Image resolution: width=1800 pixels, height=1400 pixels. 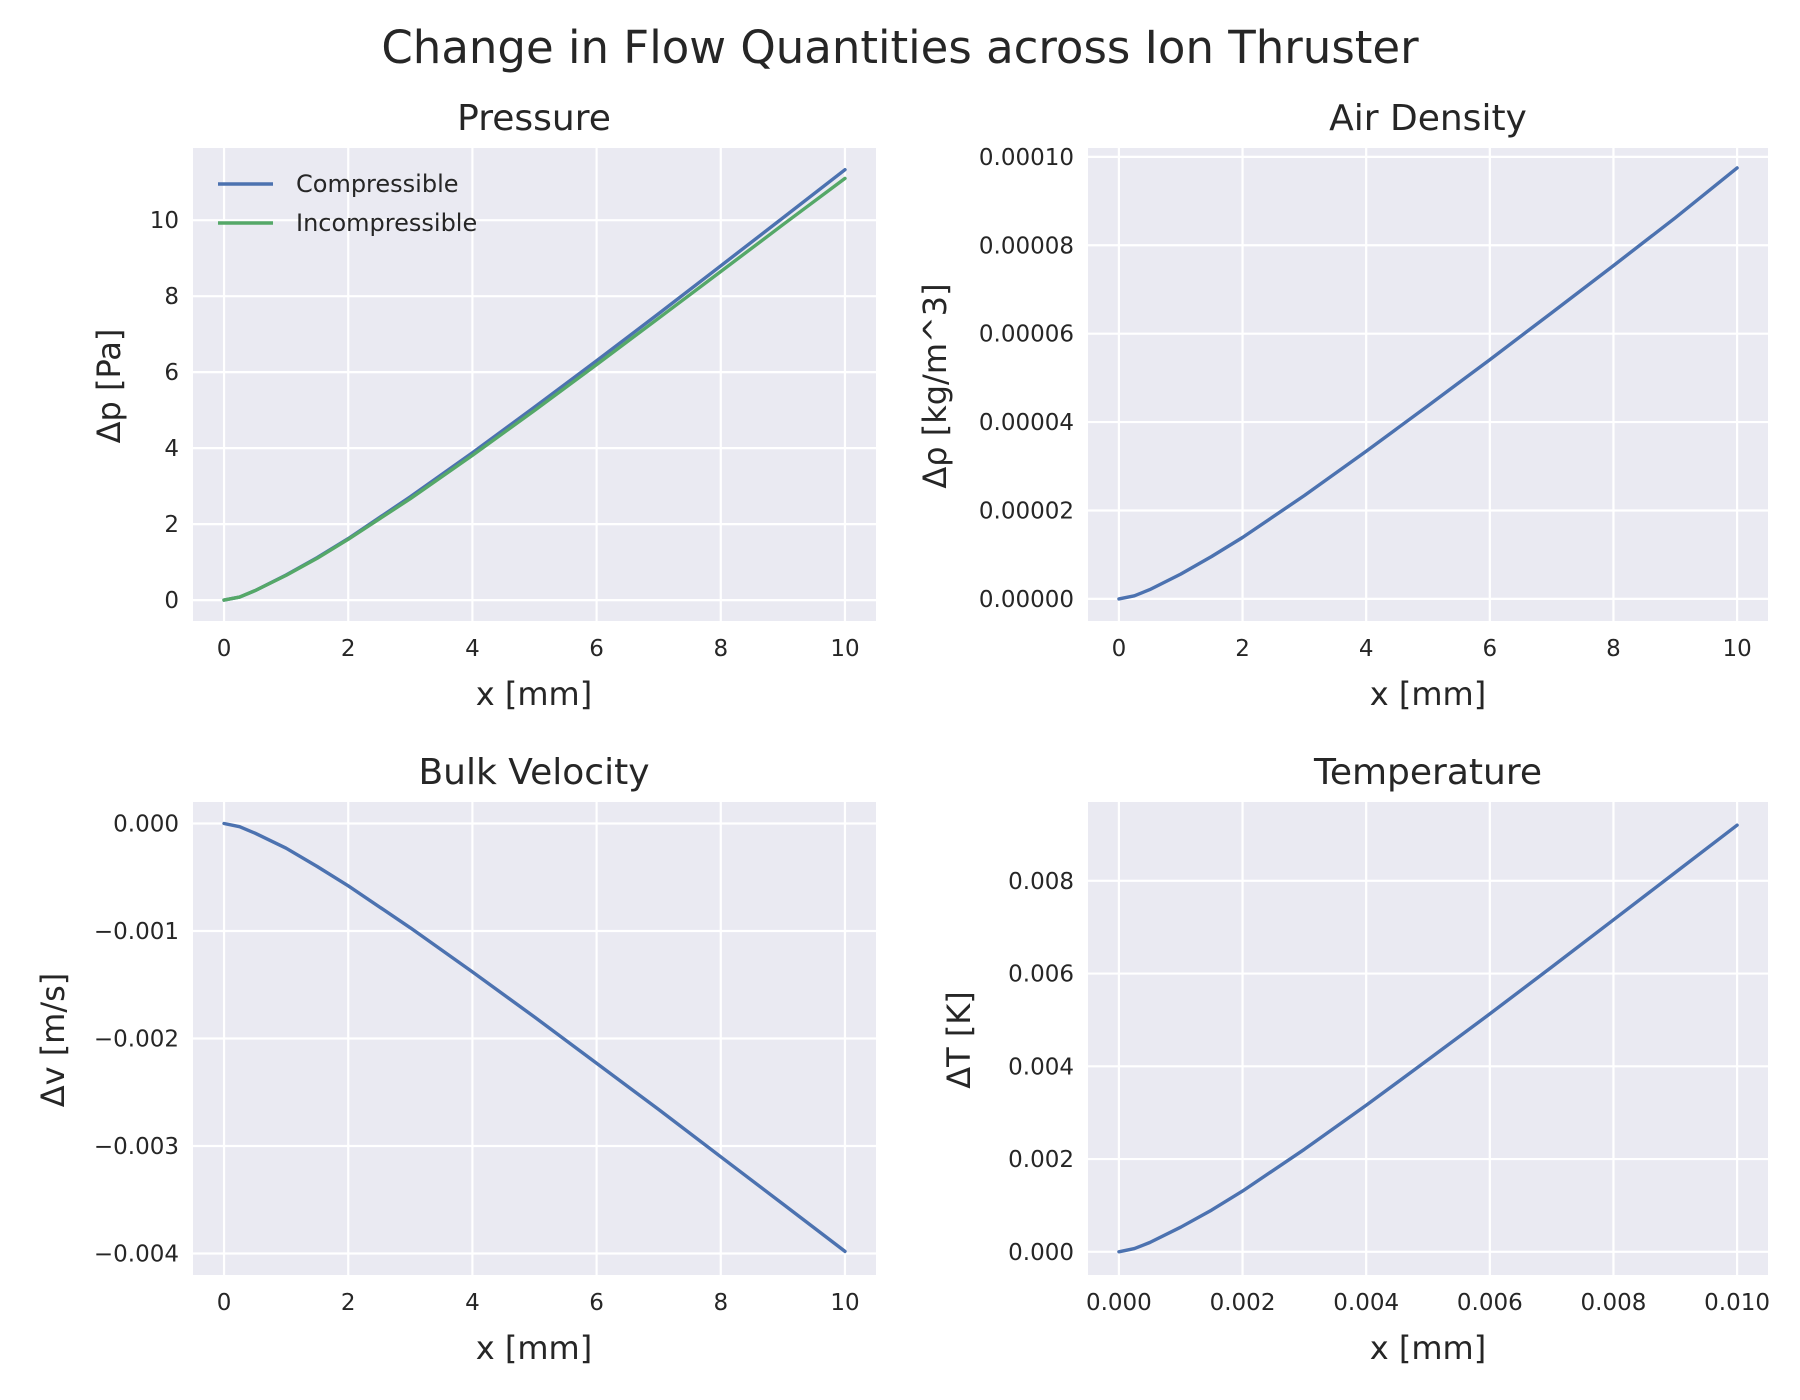 I want to click on bulk-velocity-xtick-label: 4, so click(x=472, y=1303).